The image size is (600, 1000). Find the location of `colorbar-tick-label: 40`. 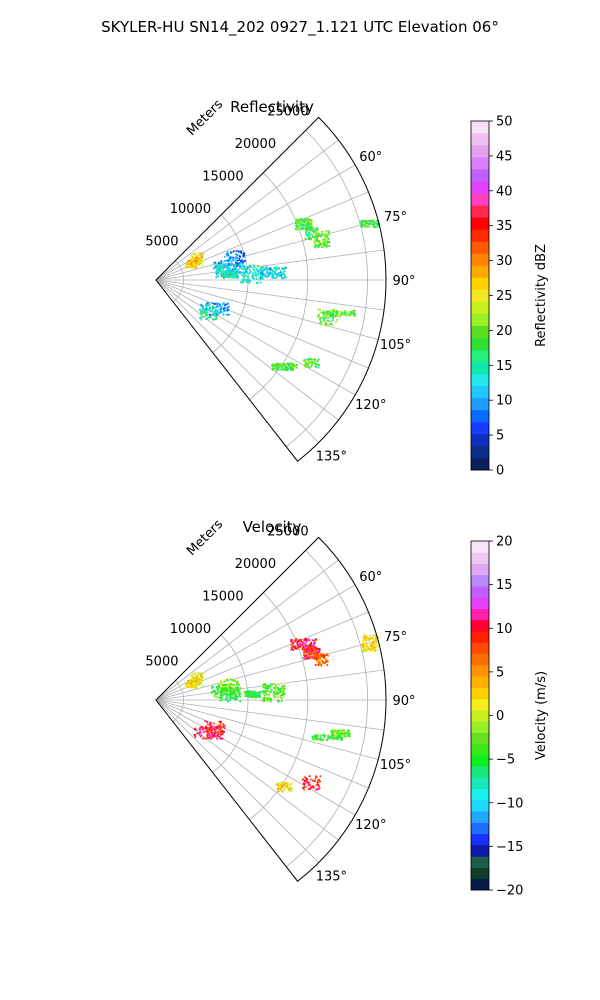

colorbar-tick-label: 40 is located at coordinates (504, 191).